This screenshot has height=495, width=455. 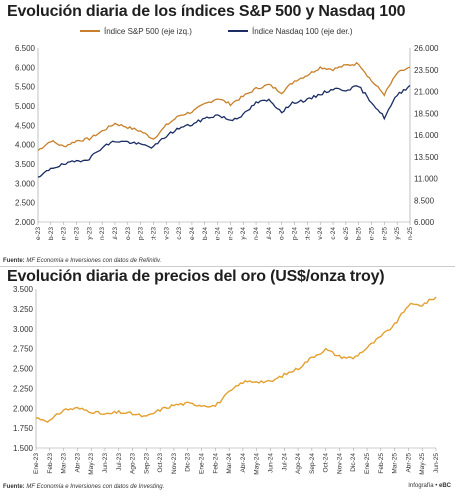 What do you see at coordinates (424, 222) in the screenshot?
I see `y-right-tick-label: 6.000` at bounding box center [424, 222].